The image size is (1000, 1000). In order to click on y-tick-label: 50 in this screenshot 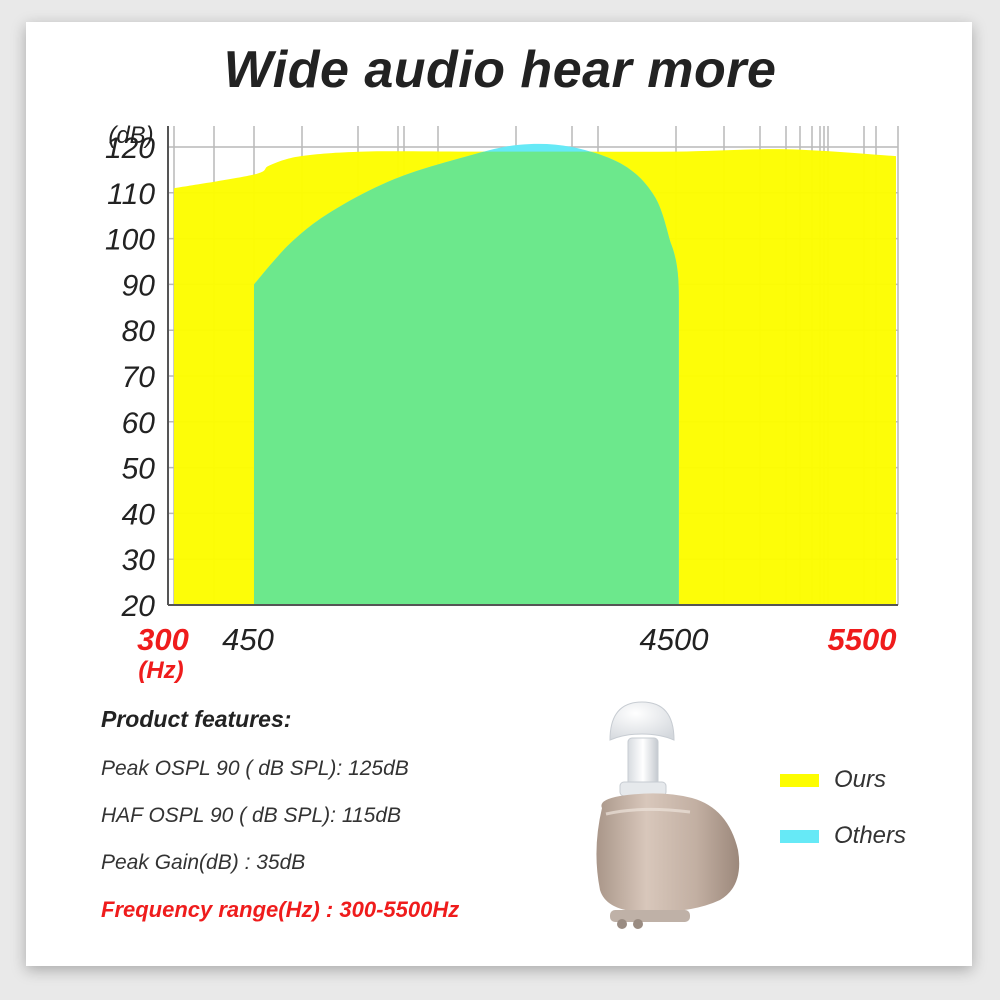, I will do `click(139, 469)`.